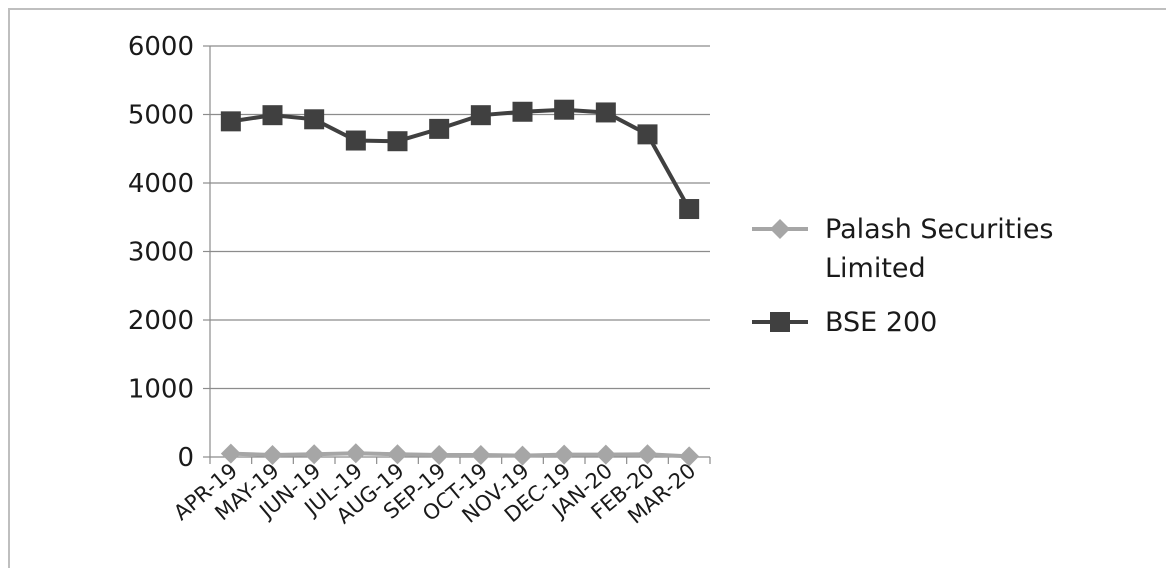 The width and height of the screenshot is (1167, 568). I want to click on y-tick-label: 0, so click(185, 458).